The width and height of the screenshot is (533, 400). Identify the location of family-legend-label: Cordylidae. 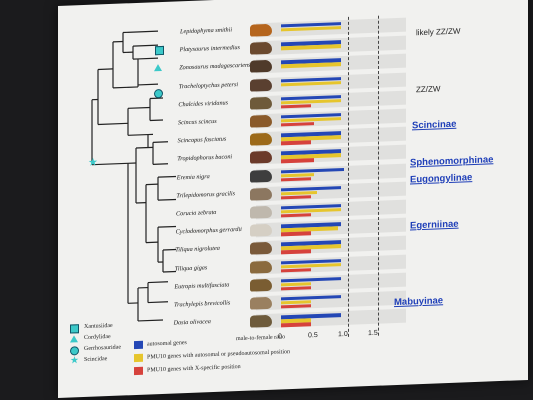
(97, 337).